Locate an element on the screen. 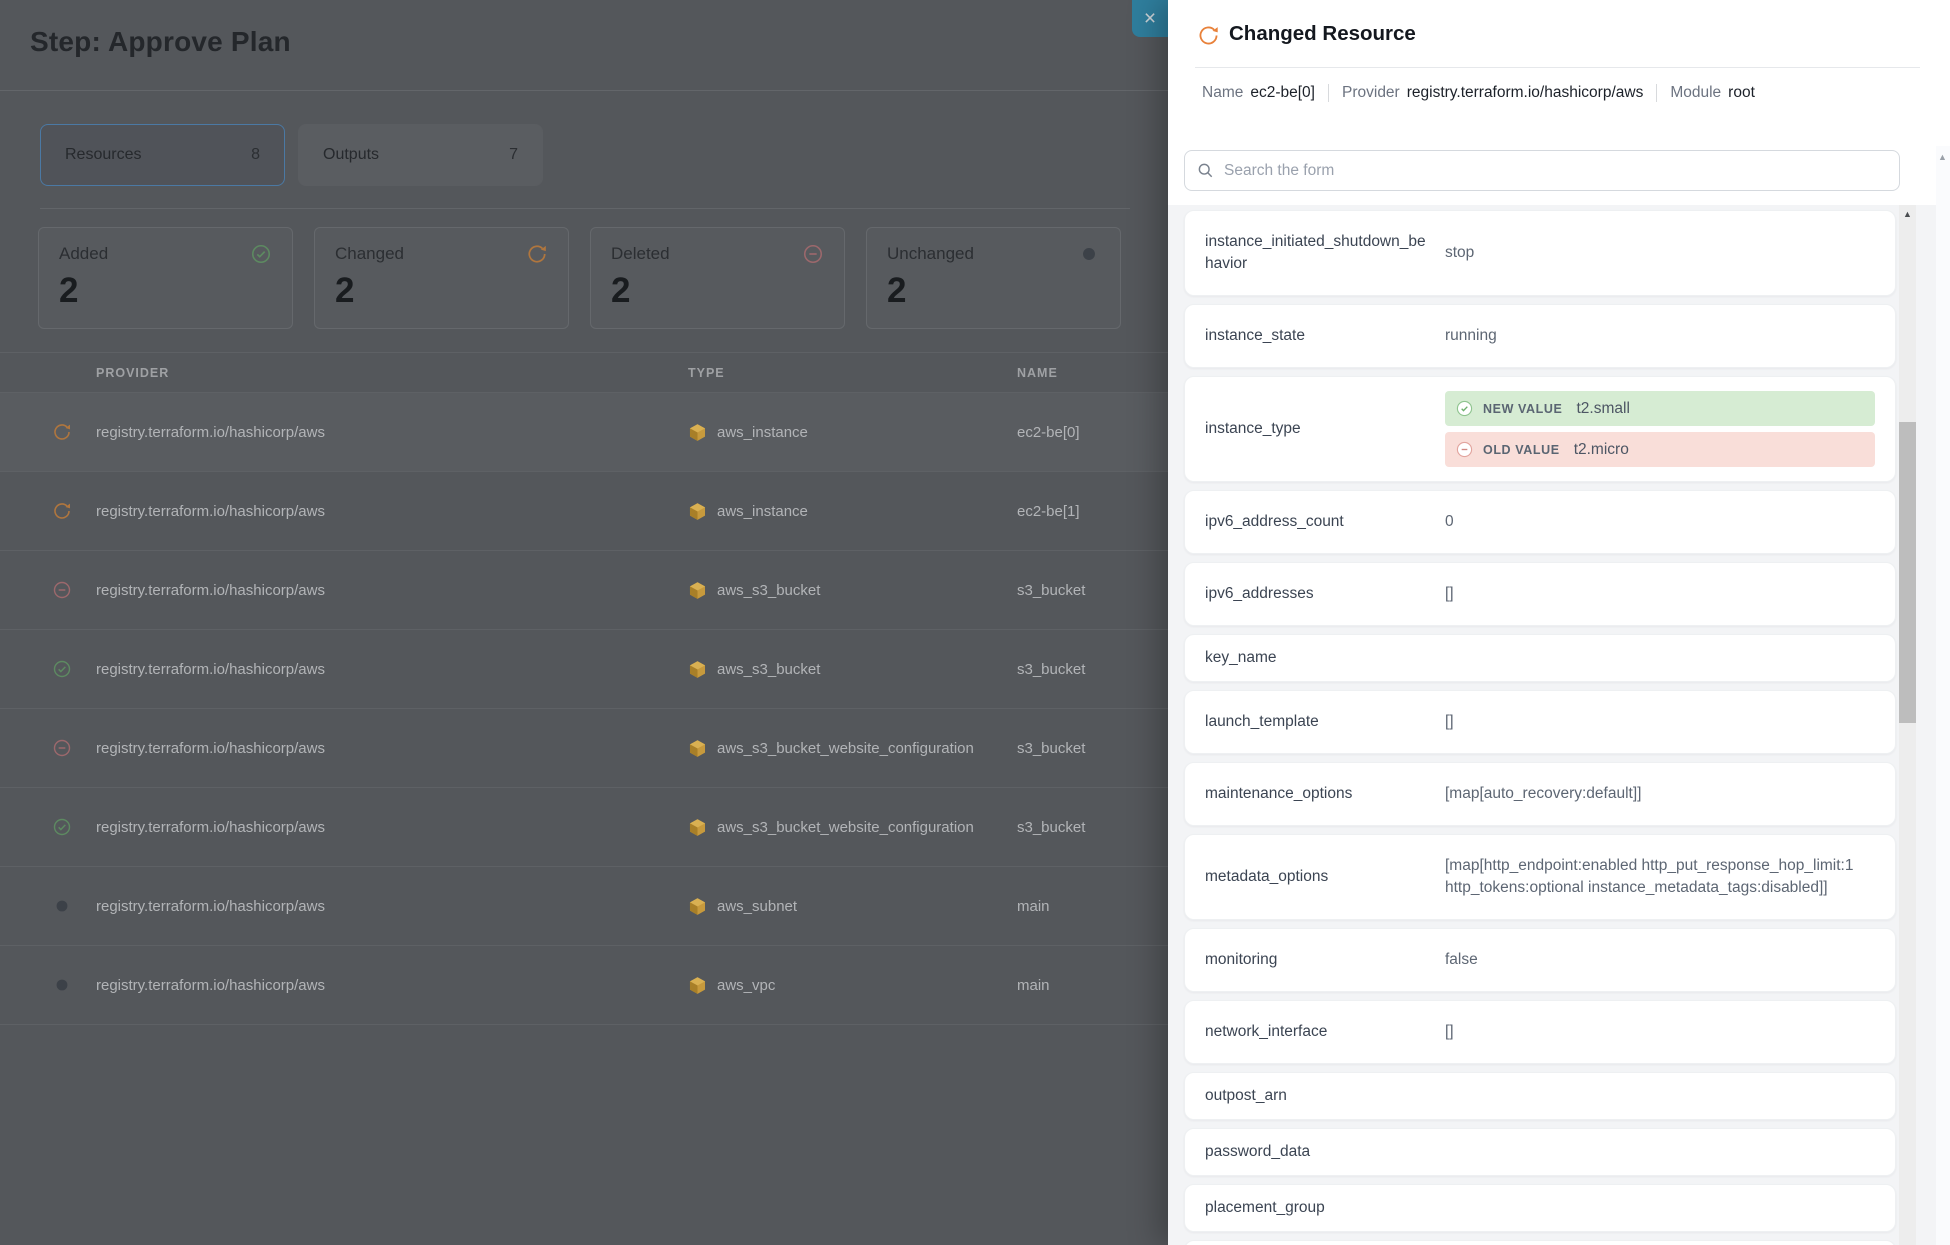 Image resolution: width=1950 pixels, height=1245 pixels. tab-bar: Resources 8 Outputs 7 is located at coordinates (291, 155).